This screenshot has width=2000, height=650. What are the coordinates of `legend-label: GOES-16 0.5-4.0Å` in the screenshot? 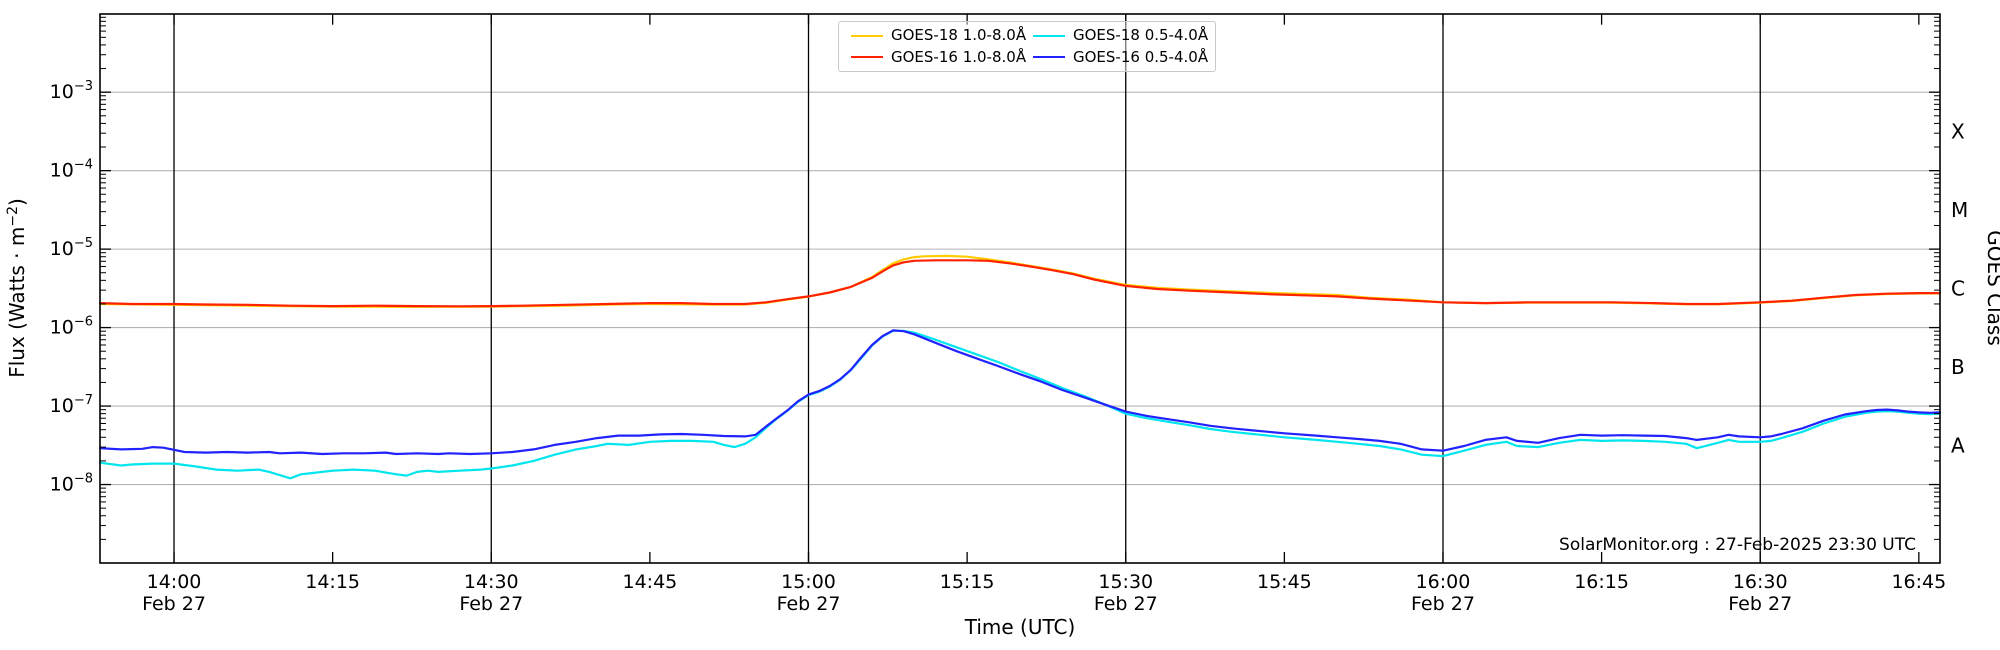 It's located at (1141, 56).